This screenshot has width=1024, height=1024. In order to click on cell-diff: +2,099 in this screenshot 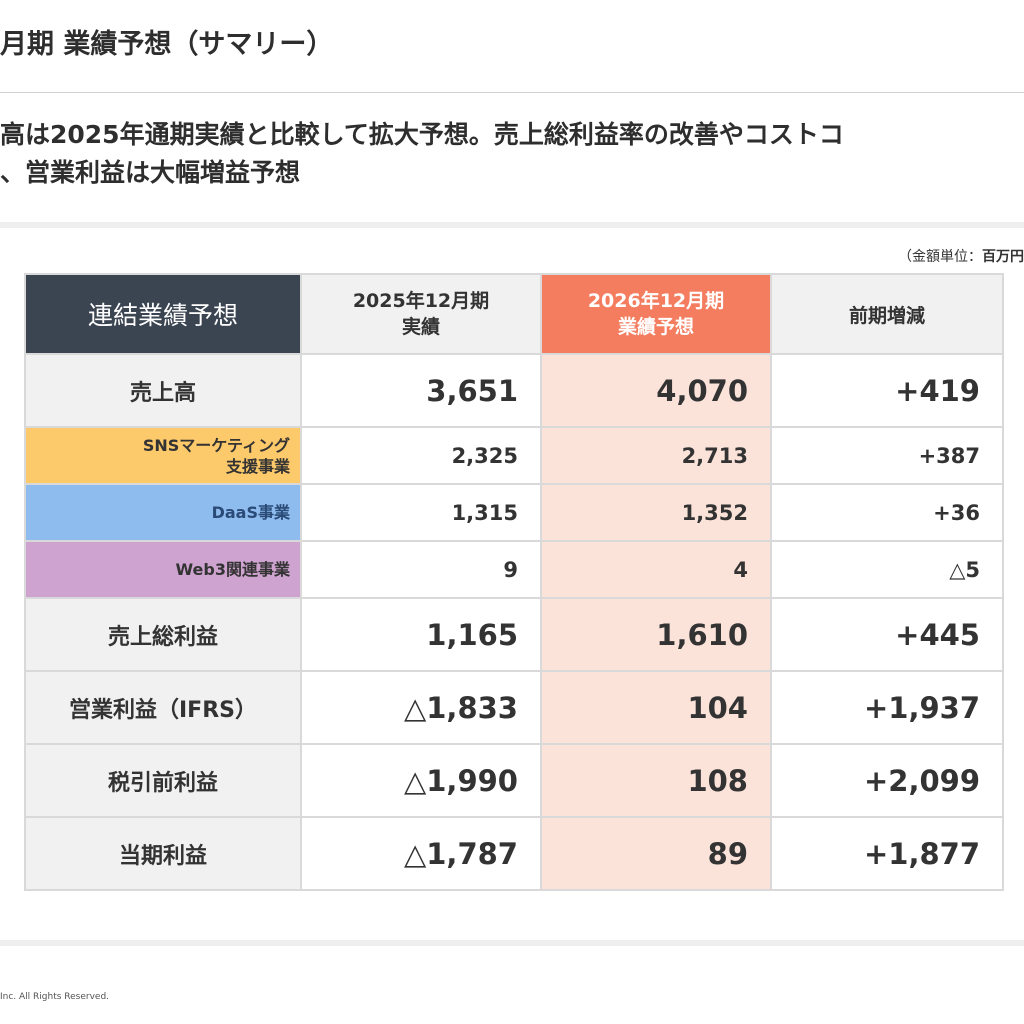, I will do `click(887, 780)`.